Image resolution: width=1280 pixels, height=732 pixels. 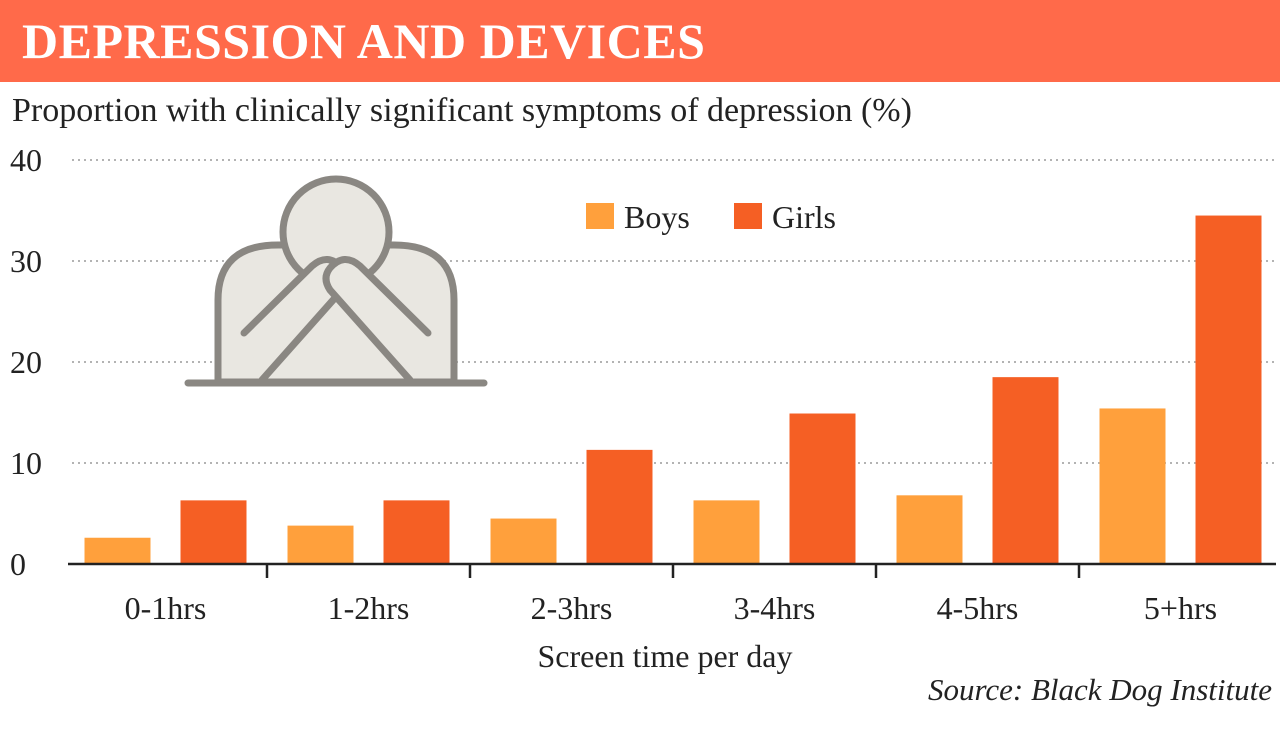 What do you see at coordinates (775, 608) in the screenshot?
I see `x-tick-label: 3-4hrs` at bounding box center [775, 608].